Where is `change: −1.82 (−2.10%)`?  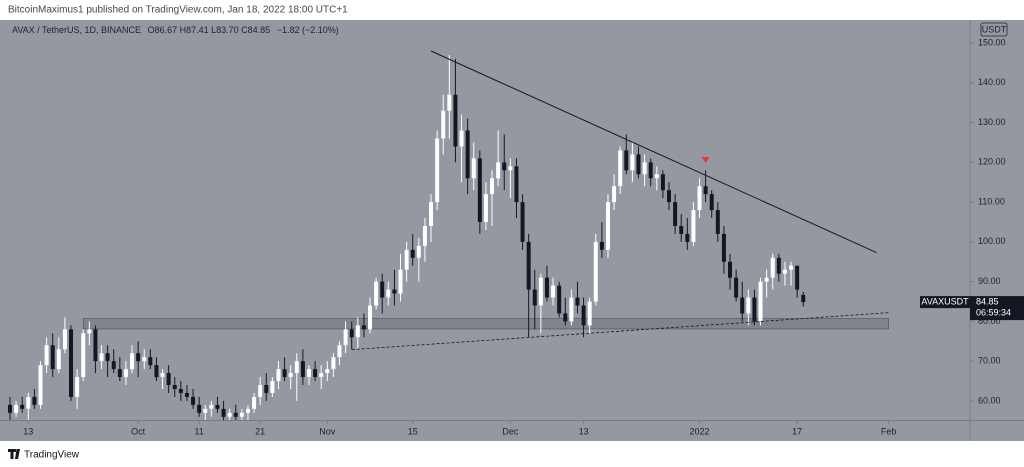
change: −1.82 (−2.10%) is located at coordinates (308, 30).